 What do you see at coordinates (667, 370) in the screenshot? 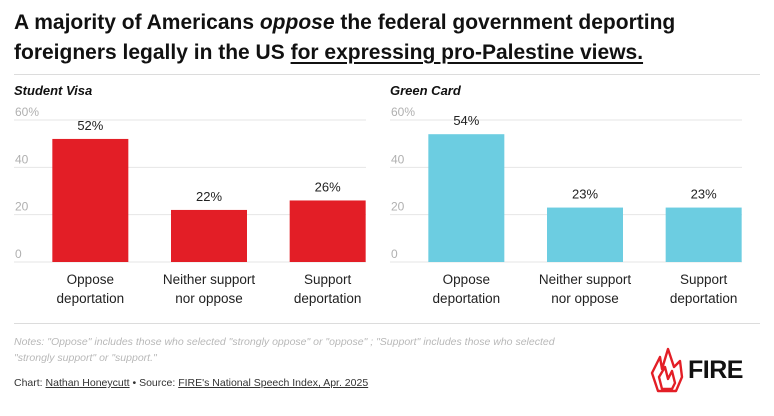
I see `fire-flame-logo-icon` at bounding box center [667, 370].